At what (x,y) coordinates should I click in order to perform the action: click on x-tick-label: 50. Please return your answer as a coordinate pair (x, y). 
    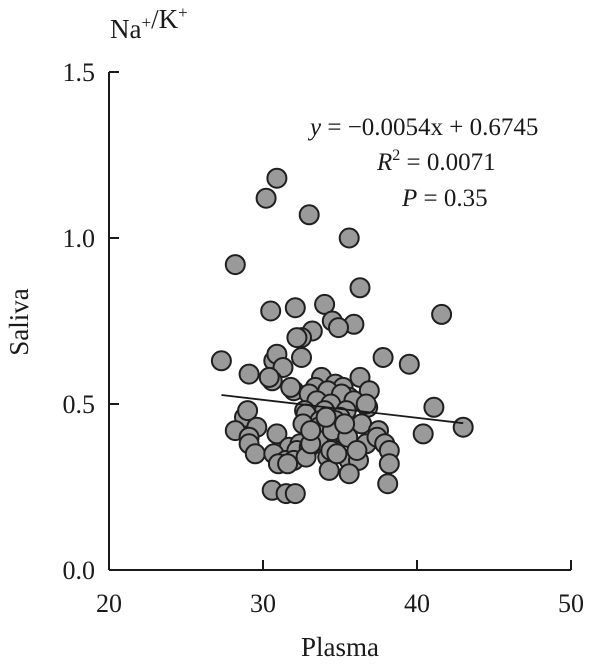
    Looking at the image, I should click on (571, 603).